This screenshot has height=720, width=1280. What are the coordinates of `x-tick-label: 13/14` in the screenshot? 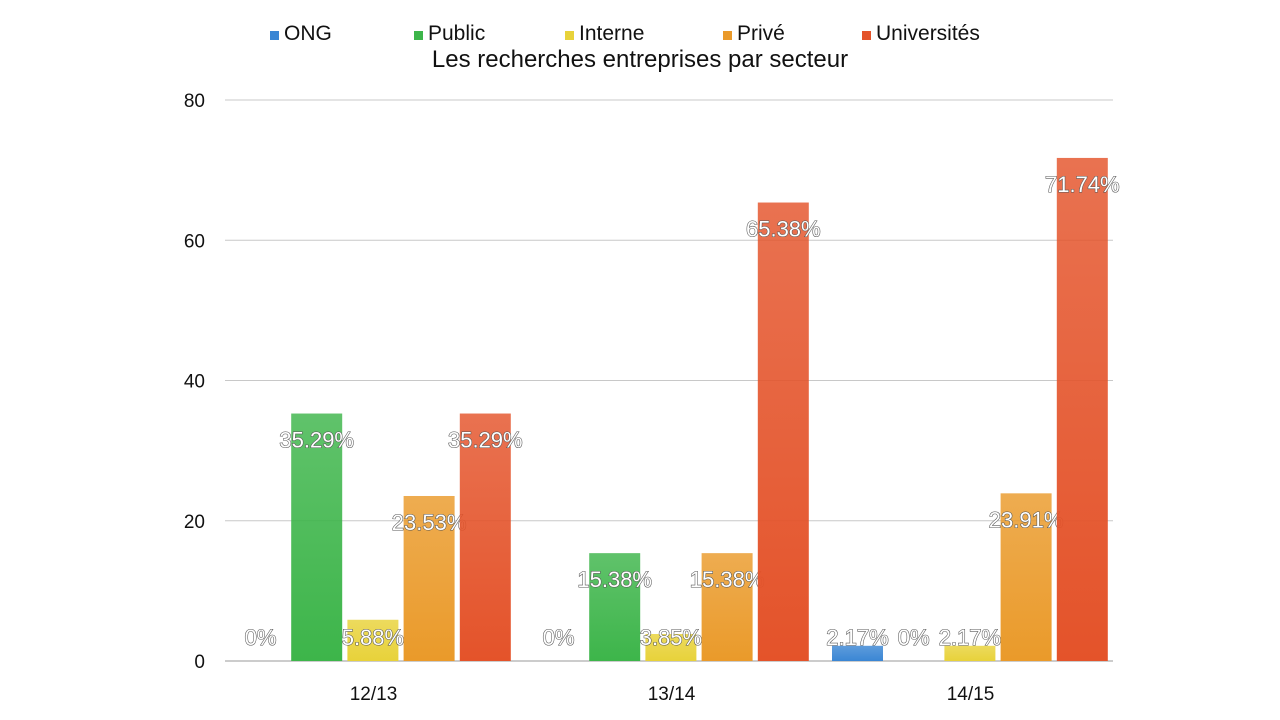 It's located at (672, 694).